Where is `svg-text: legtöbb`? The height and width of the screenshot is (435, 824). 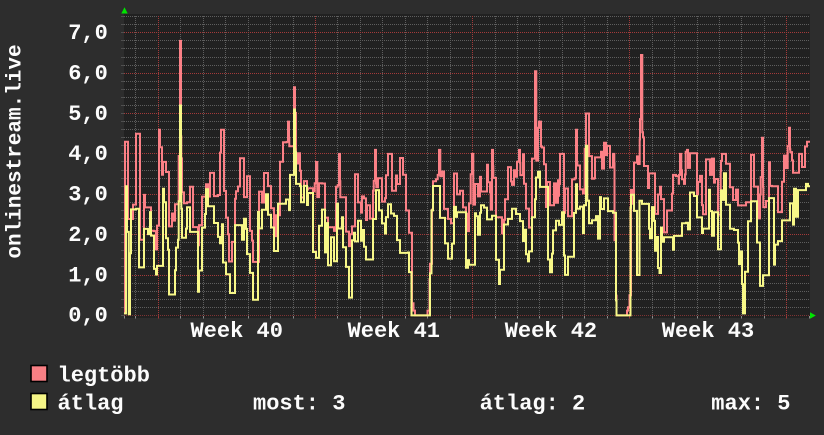 svg-text: legtöbb is located at coordinates (104, 376).